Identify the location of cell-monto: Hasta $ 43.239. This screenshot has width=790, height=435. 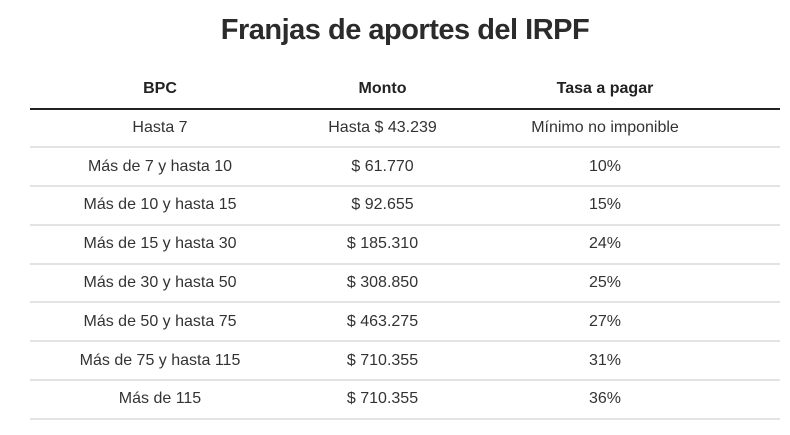
(382, 127).